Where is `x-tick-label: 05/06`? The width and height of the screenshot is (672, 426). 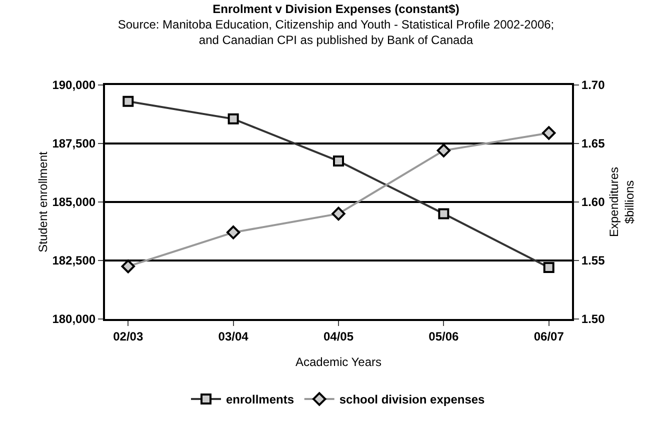 x-tick-label: 05/06 is located at coordinates (444, 336).